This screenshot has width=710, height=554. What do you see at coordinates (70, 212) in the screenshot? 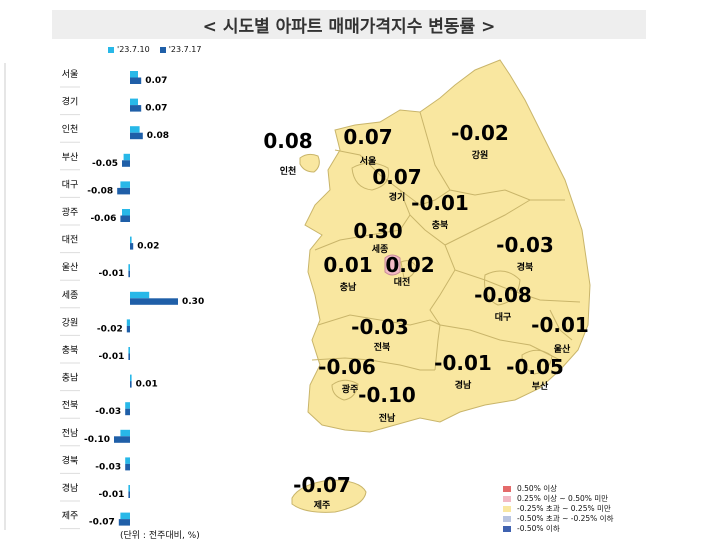
I see `category-label: 광주` at bounding box center [70, 212].